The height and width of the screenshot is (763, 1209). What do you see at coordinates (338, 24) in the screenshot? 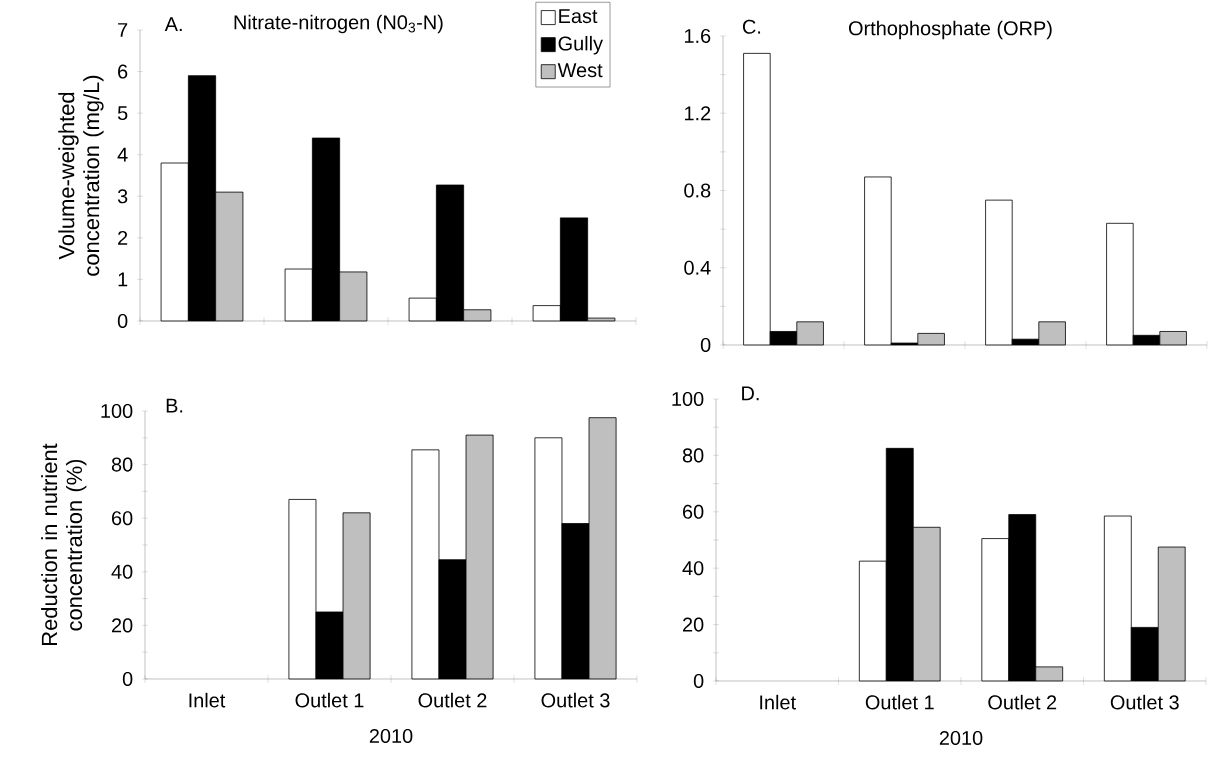
I see `chart-title: Nitrate-nitrogen (N0$_{3}$-N)` at bounding box center [338, 24].